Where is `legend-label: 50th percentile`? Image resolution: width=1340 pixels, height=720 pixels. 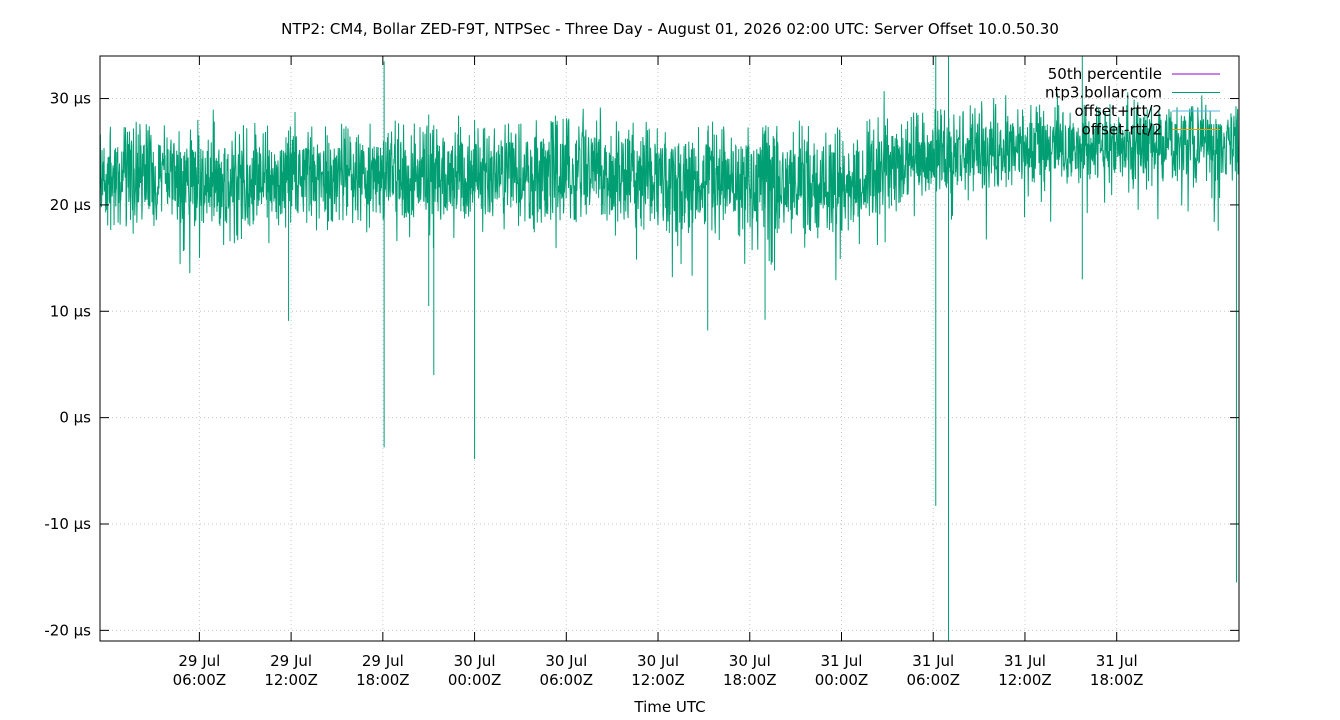
legend-label: 50th percentile is located at coordinates (1105, 74).